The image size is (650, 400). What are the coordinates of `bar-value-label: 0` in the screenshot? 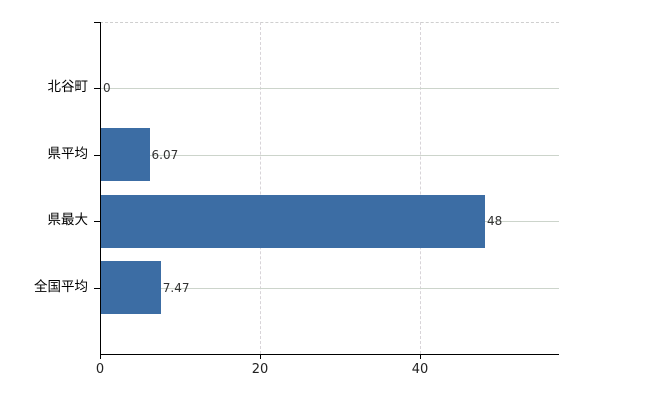 It's located at (107, 88).